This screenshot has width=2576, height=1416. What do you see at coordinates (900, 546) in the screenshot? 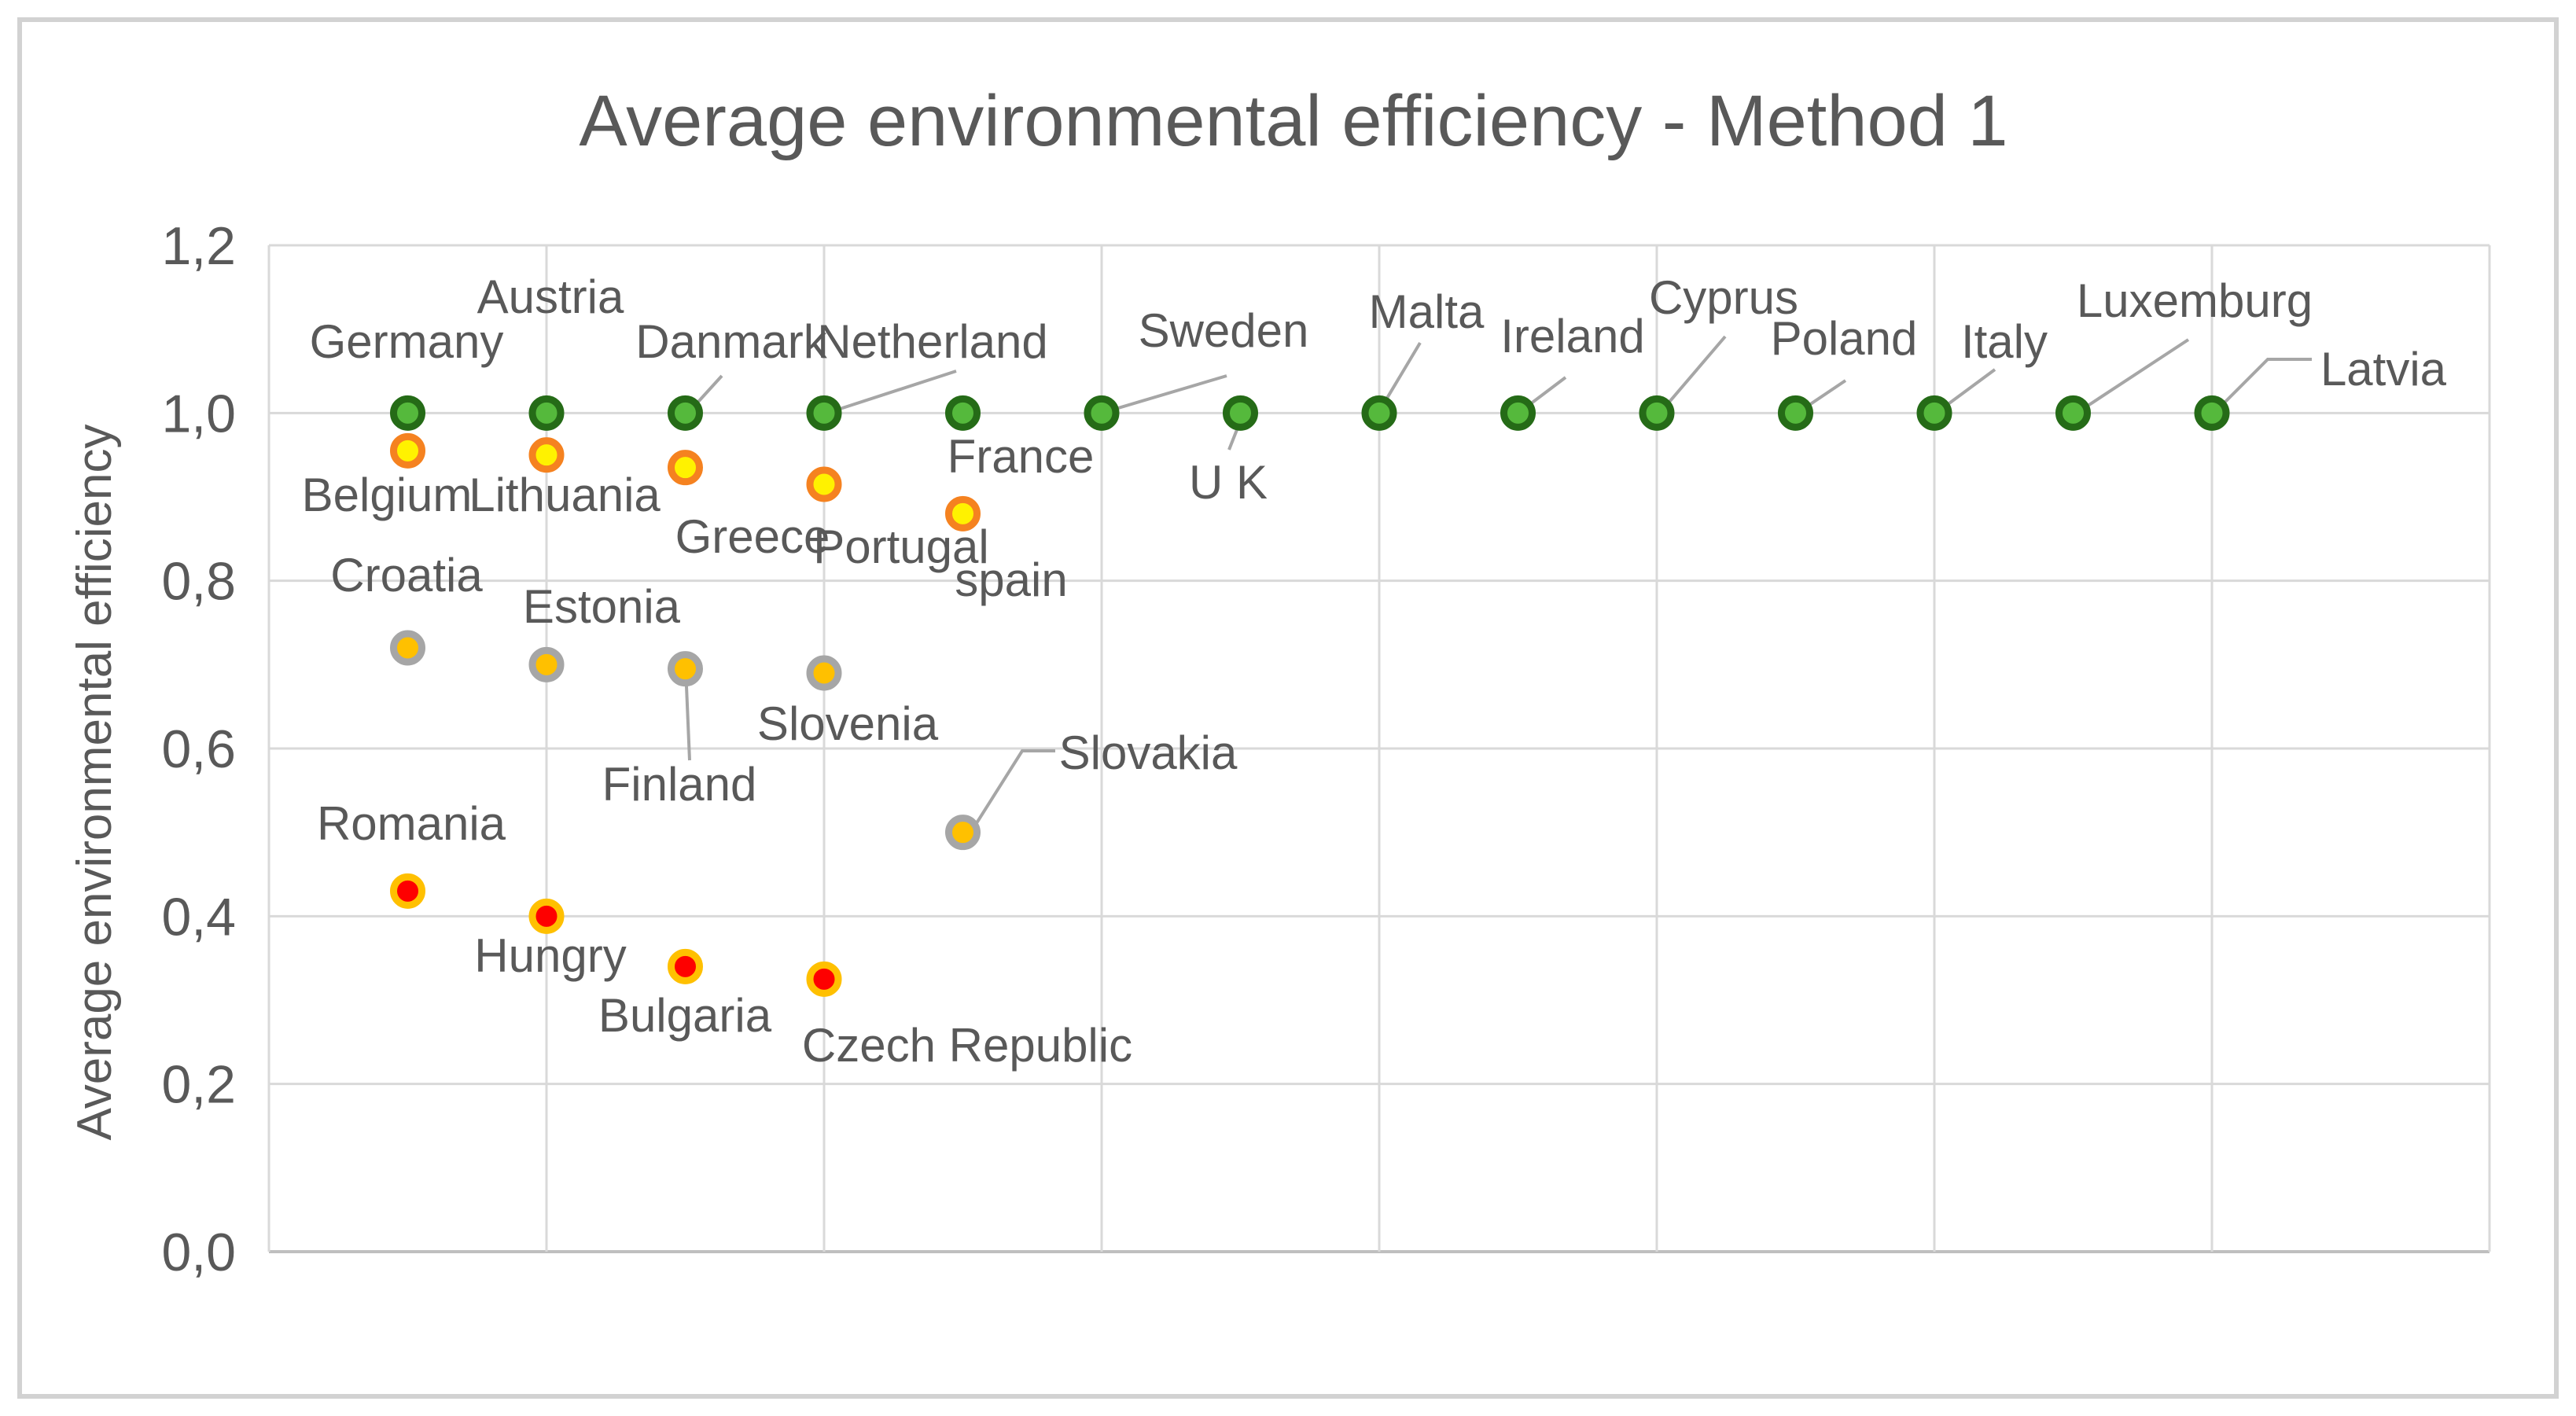
I see `label-portugal: Portugal` at bounding box center [900, 546].